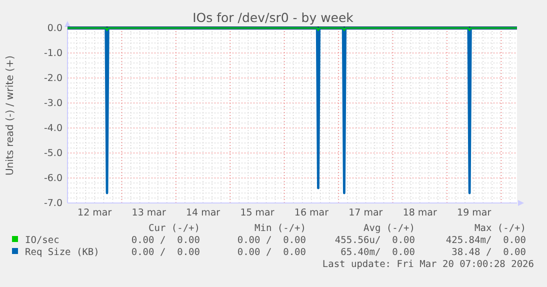  Describe the element at coordinates (10, 115) in the screenshot. I see `y-axis-title: Units read (-) / write (+)` at that location.